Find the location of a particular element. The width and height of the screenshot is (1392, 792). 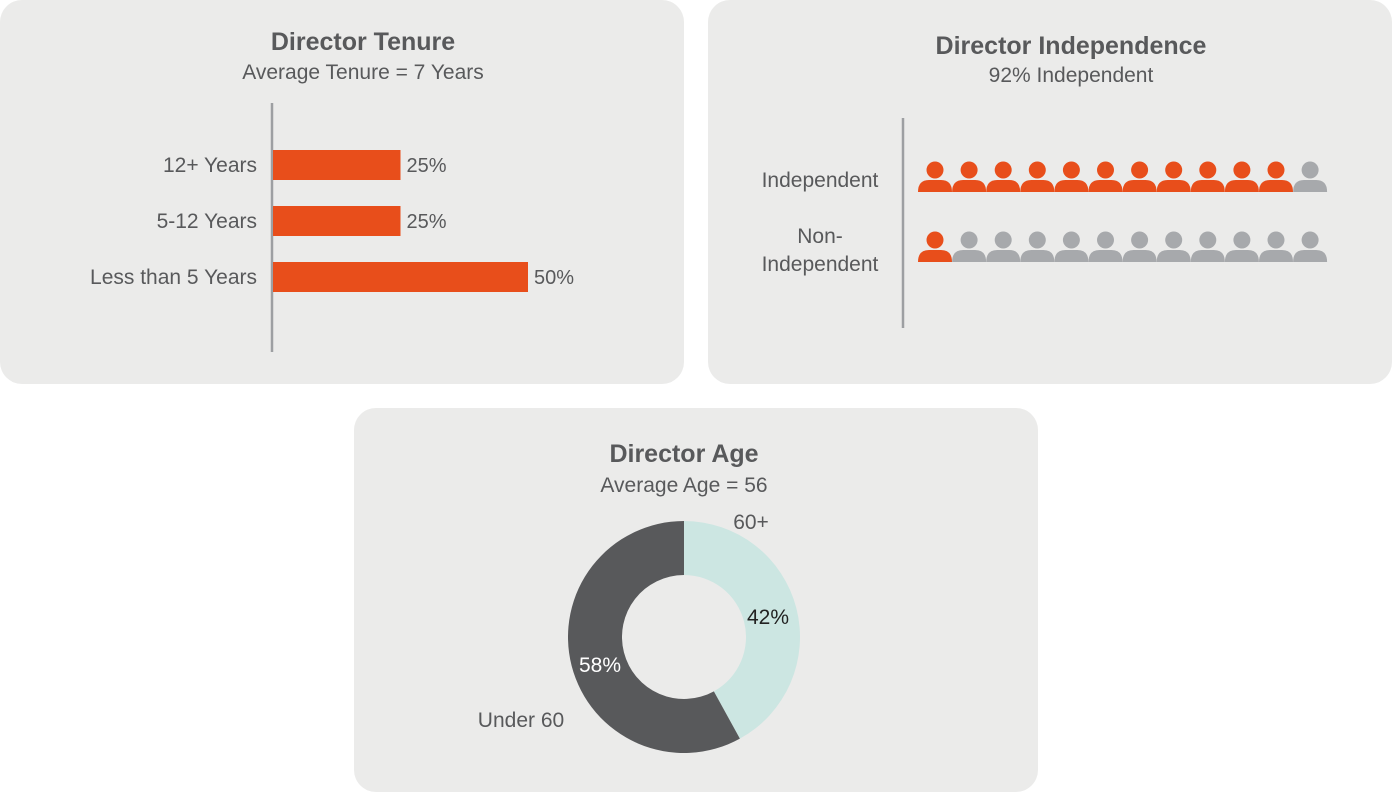

age-title: Director Age is located at coordinates (683, 454).